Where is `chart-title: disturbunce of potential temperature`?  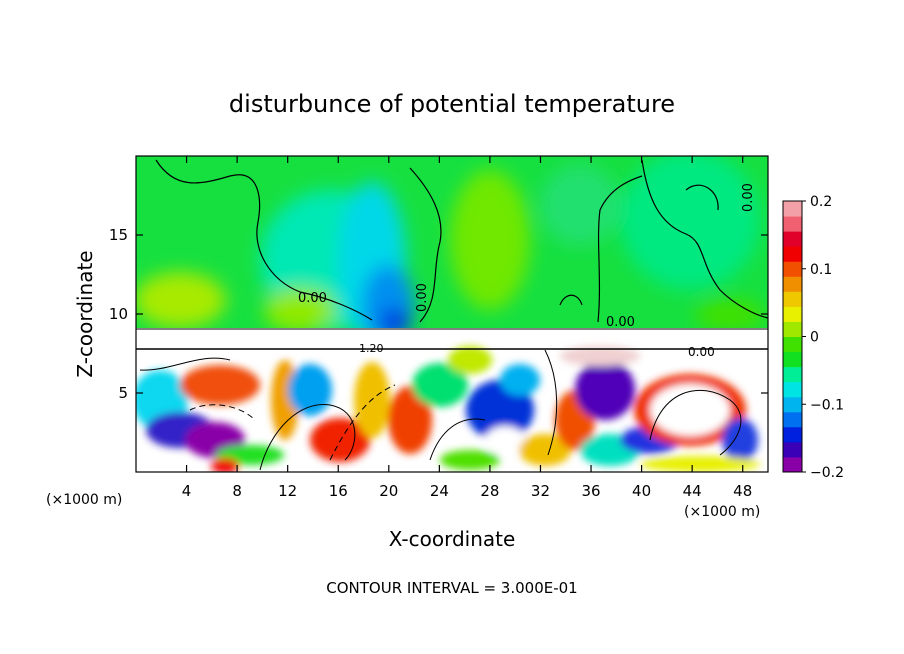
chart-title: disturbunce of potential temperature is located at coordinates (452, 104).